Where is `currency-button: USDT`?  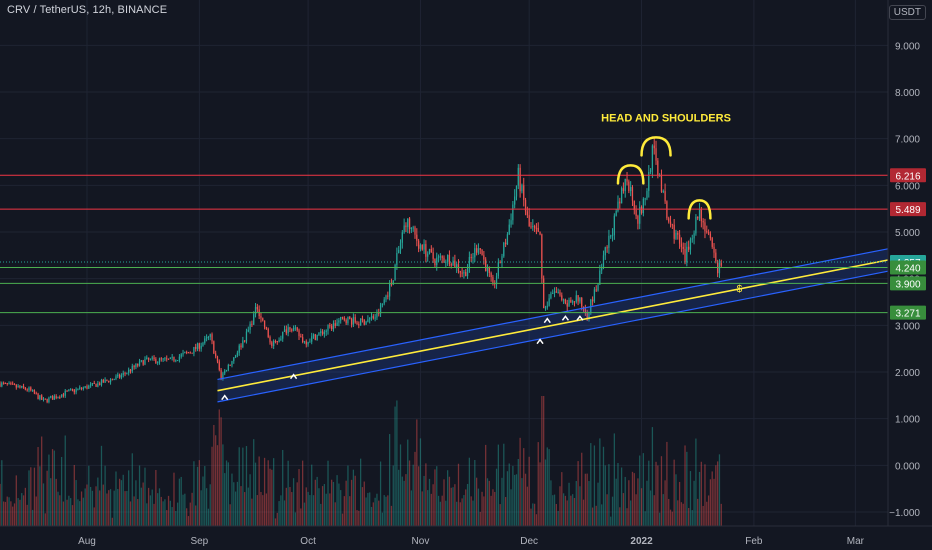
currency-button: USDT is located at coordinates (907, 12).